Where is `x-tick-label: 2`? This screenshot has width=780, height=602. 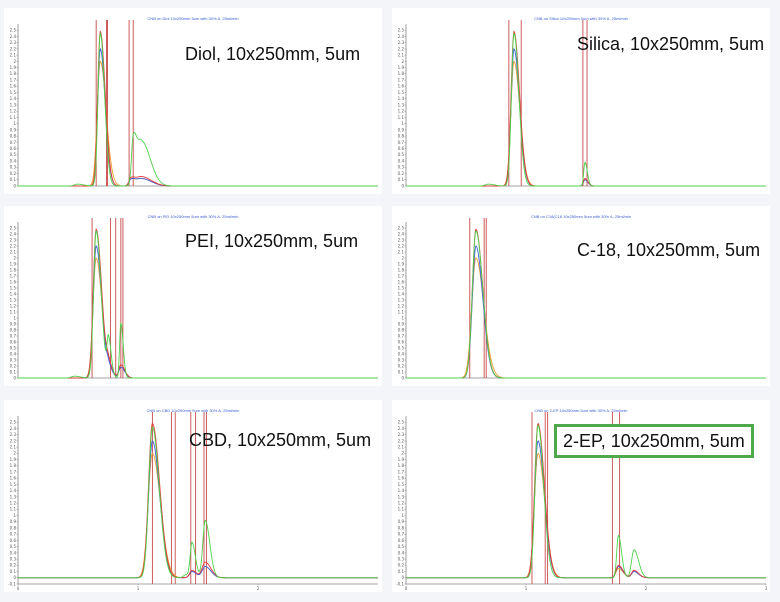 x-tick-label: 2 is located at coordinates (646, 588).